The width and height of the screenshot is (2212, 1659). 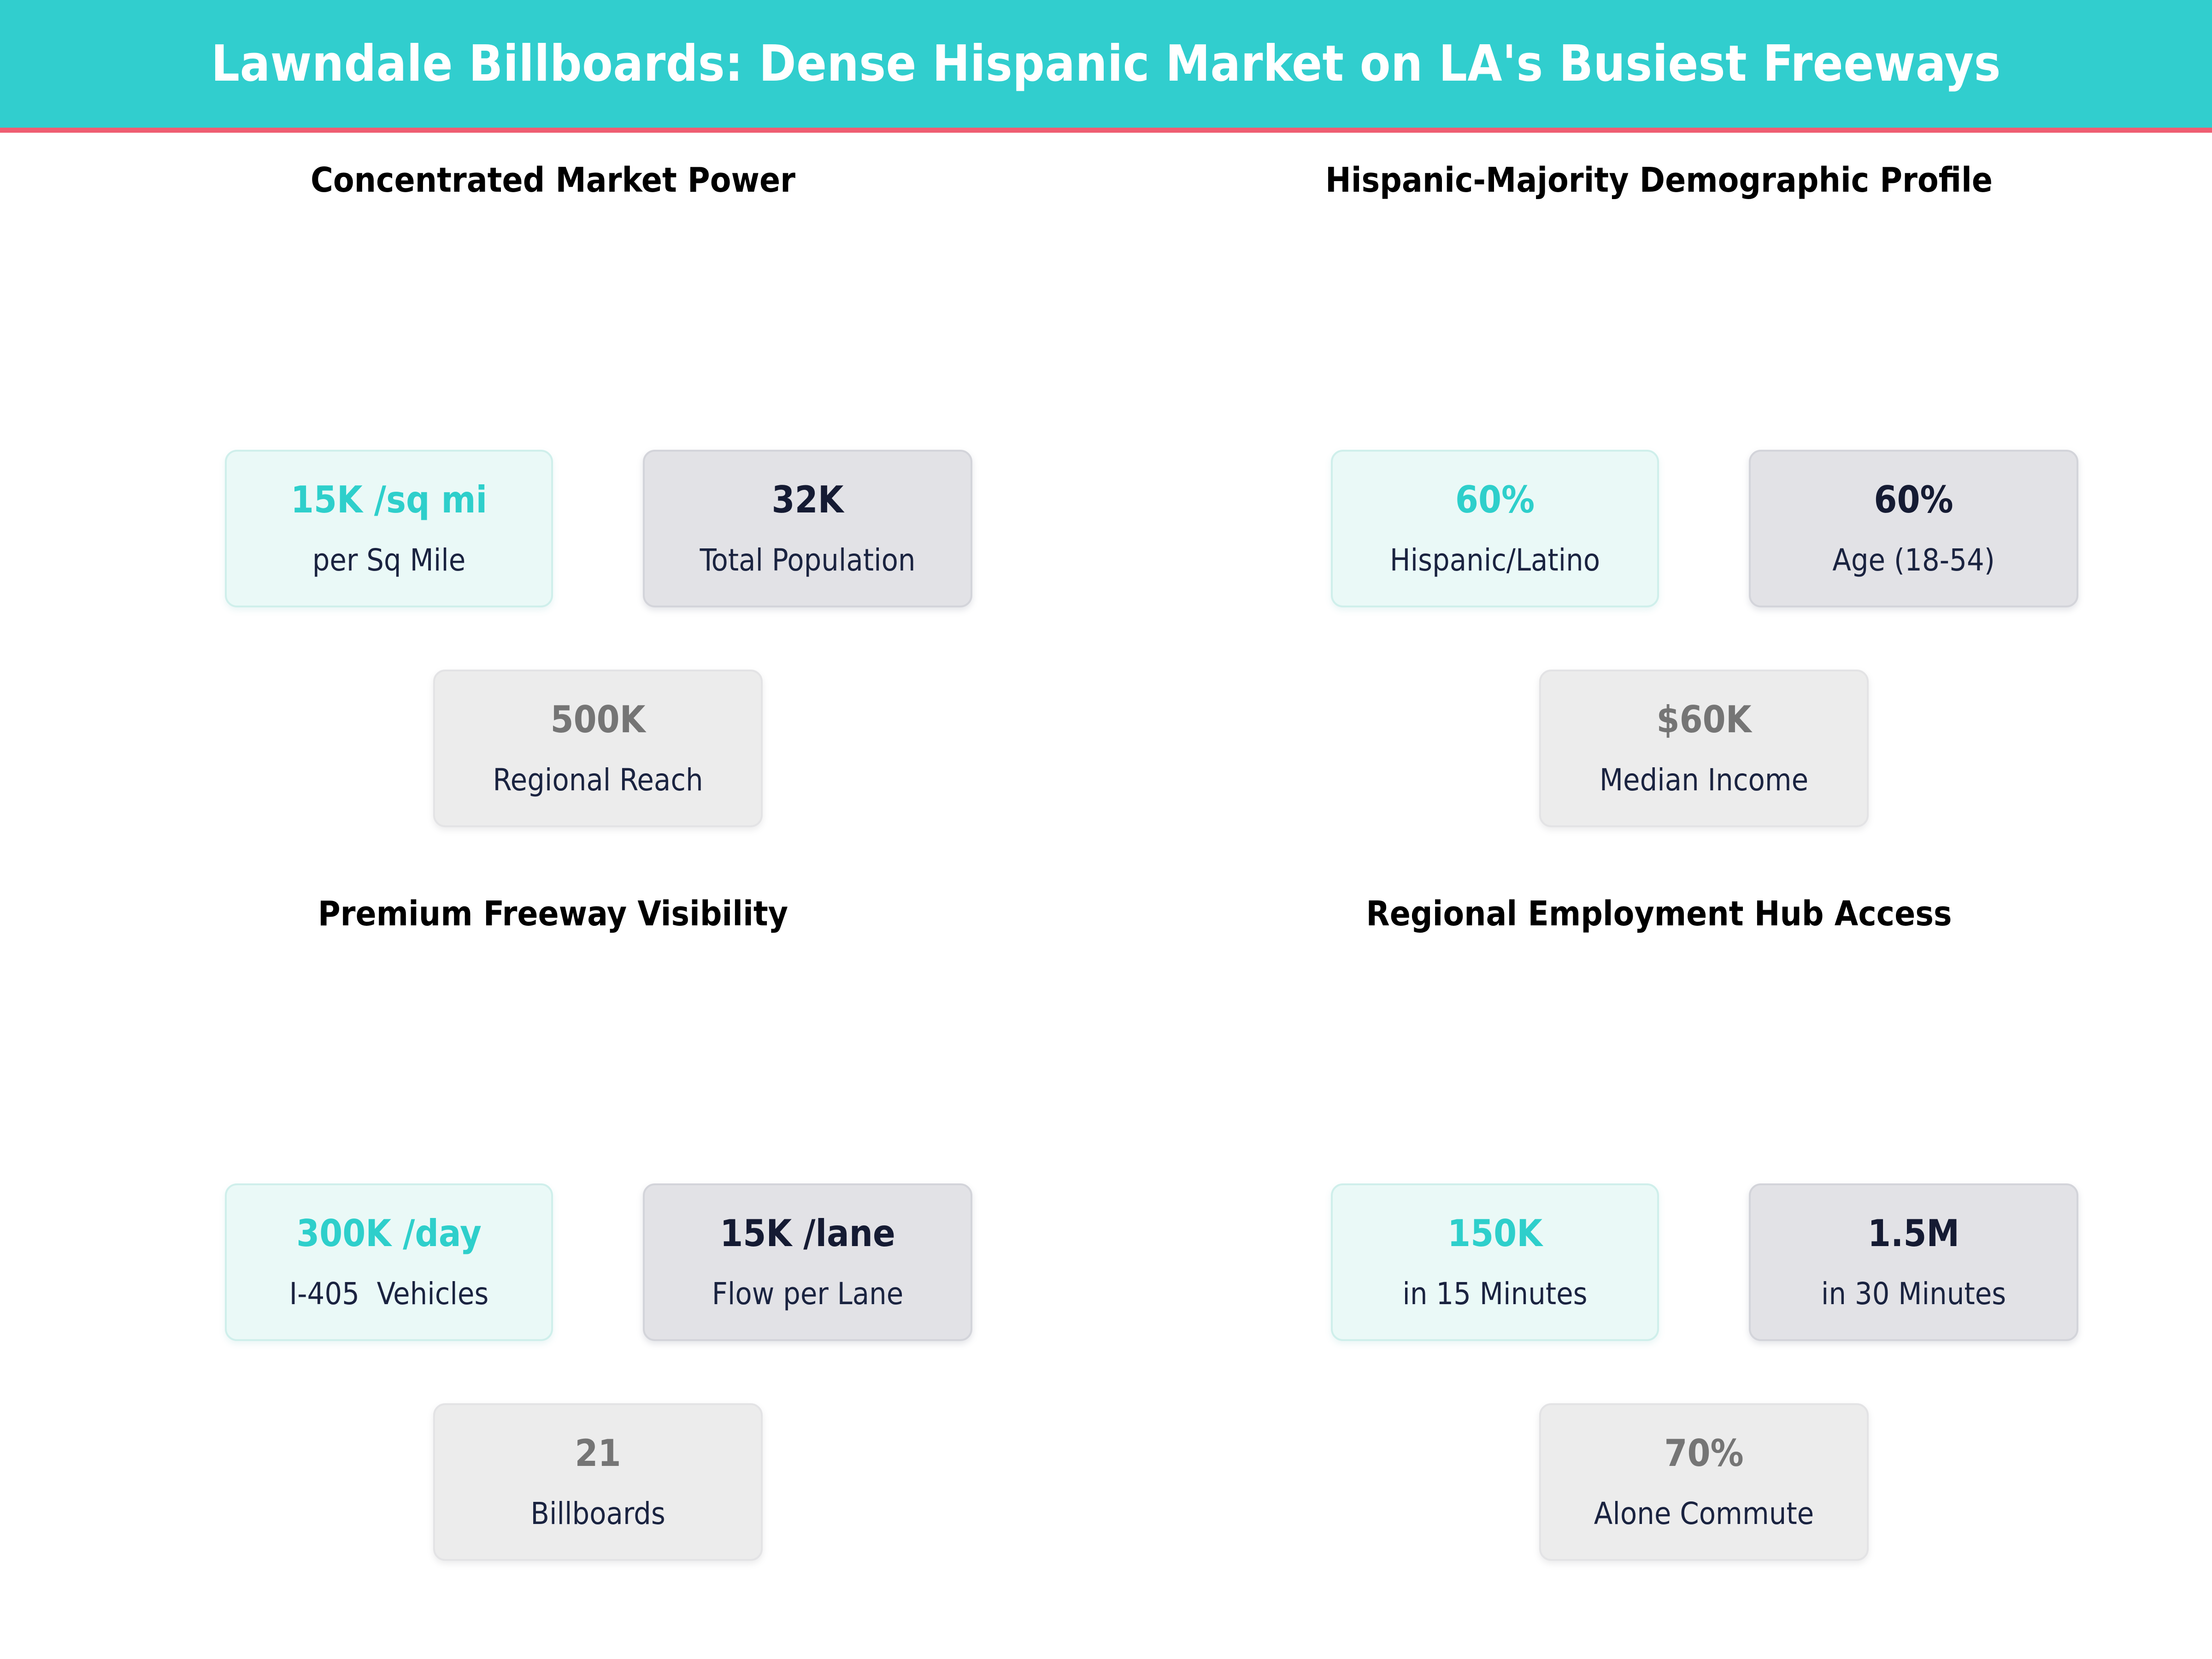 What do you see at coordinates (1913, 560) in the screenshot?
I see `stat-label: Age (18-54)` at bounding box center [1913, 560].